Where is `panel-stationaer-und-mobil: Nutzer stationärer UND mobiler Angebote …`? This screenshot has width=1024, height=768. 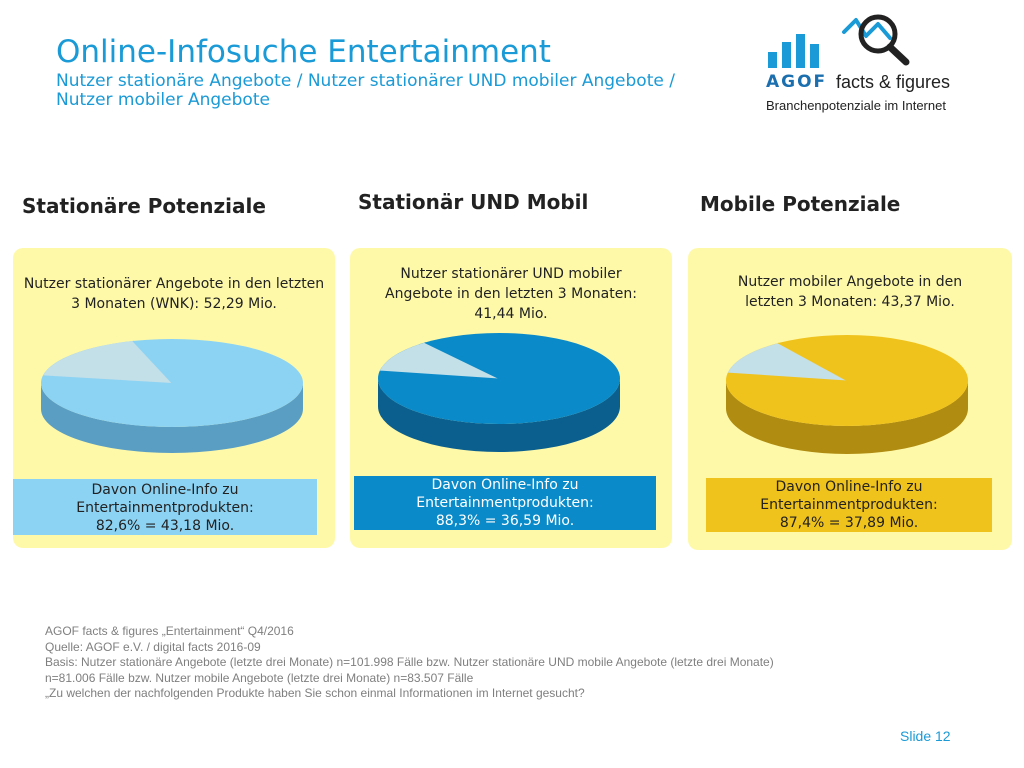 panel-stationaer-und-mobil: Nutzer stationärer UND mobiler Angebote … is located at coordinates (511, 398).